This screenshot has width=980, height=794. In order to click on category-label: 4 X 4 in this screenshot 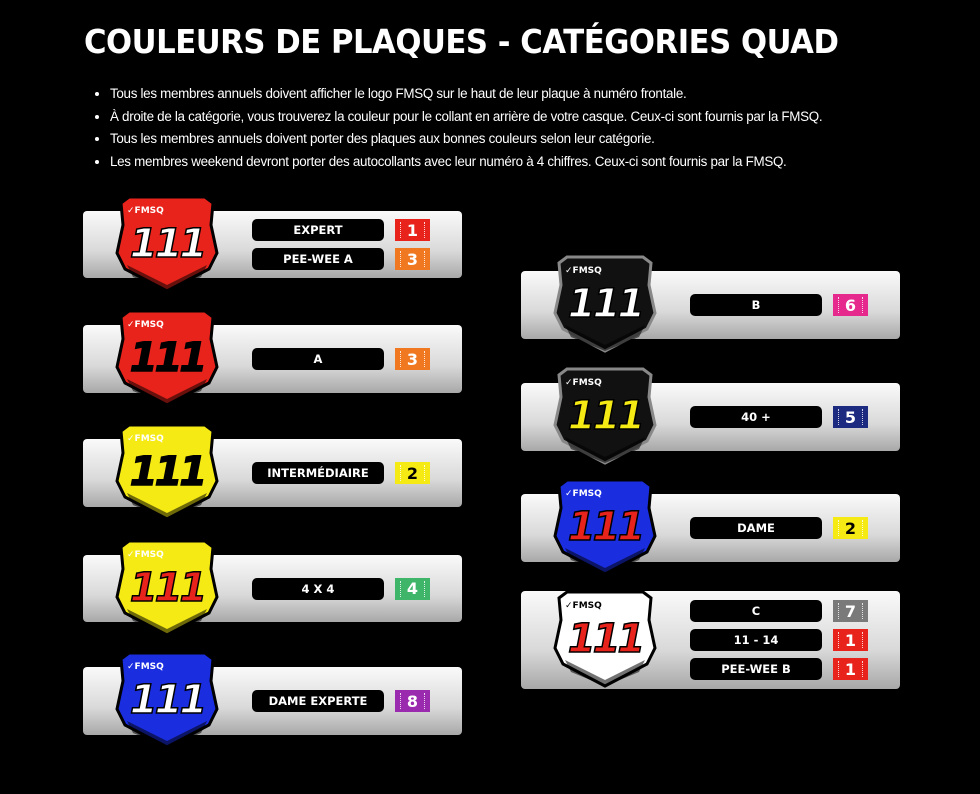, I will do `click(318, 588)`.